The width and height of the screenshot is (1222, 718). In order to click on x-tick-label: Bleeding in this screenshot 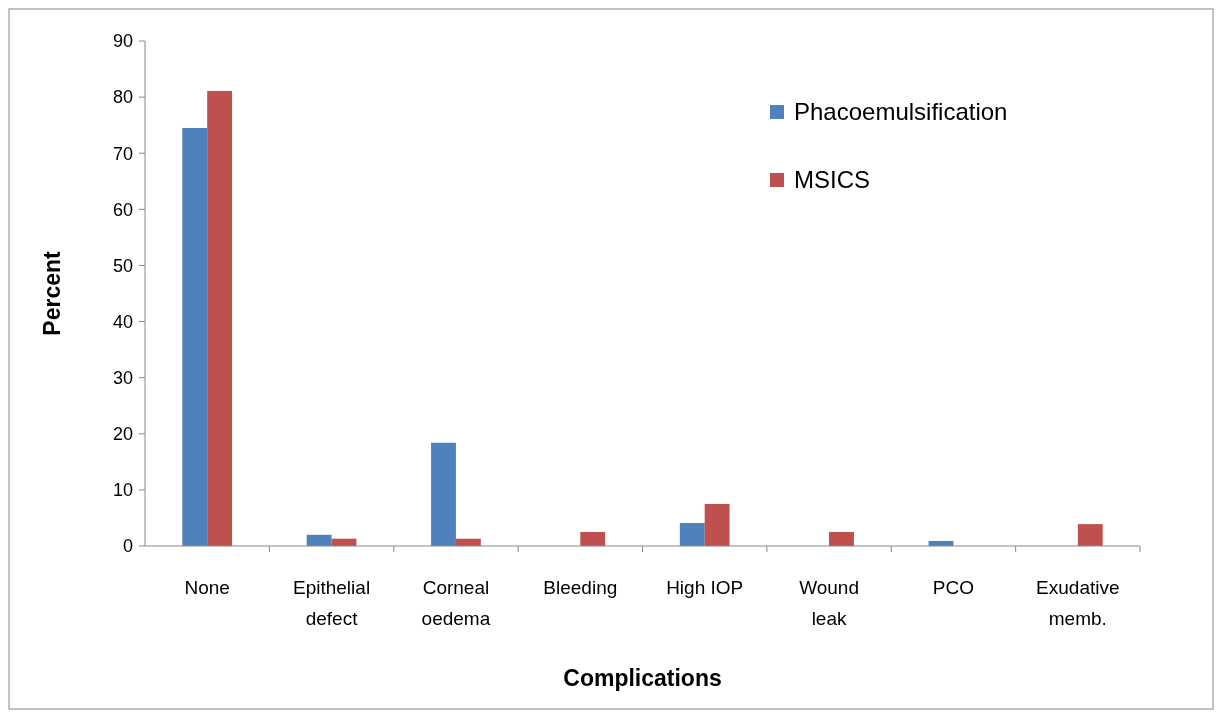, I will do `click(580, 587)`.